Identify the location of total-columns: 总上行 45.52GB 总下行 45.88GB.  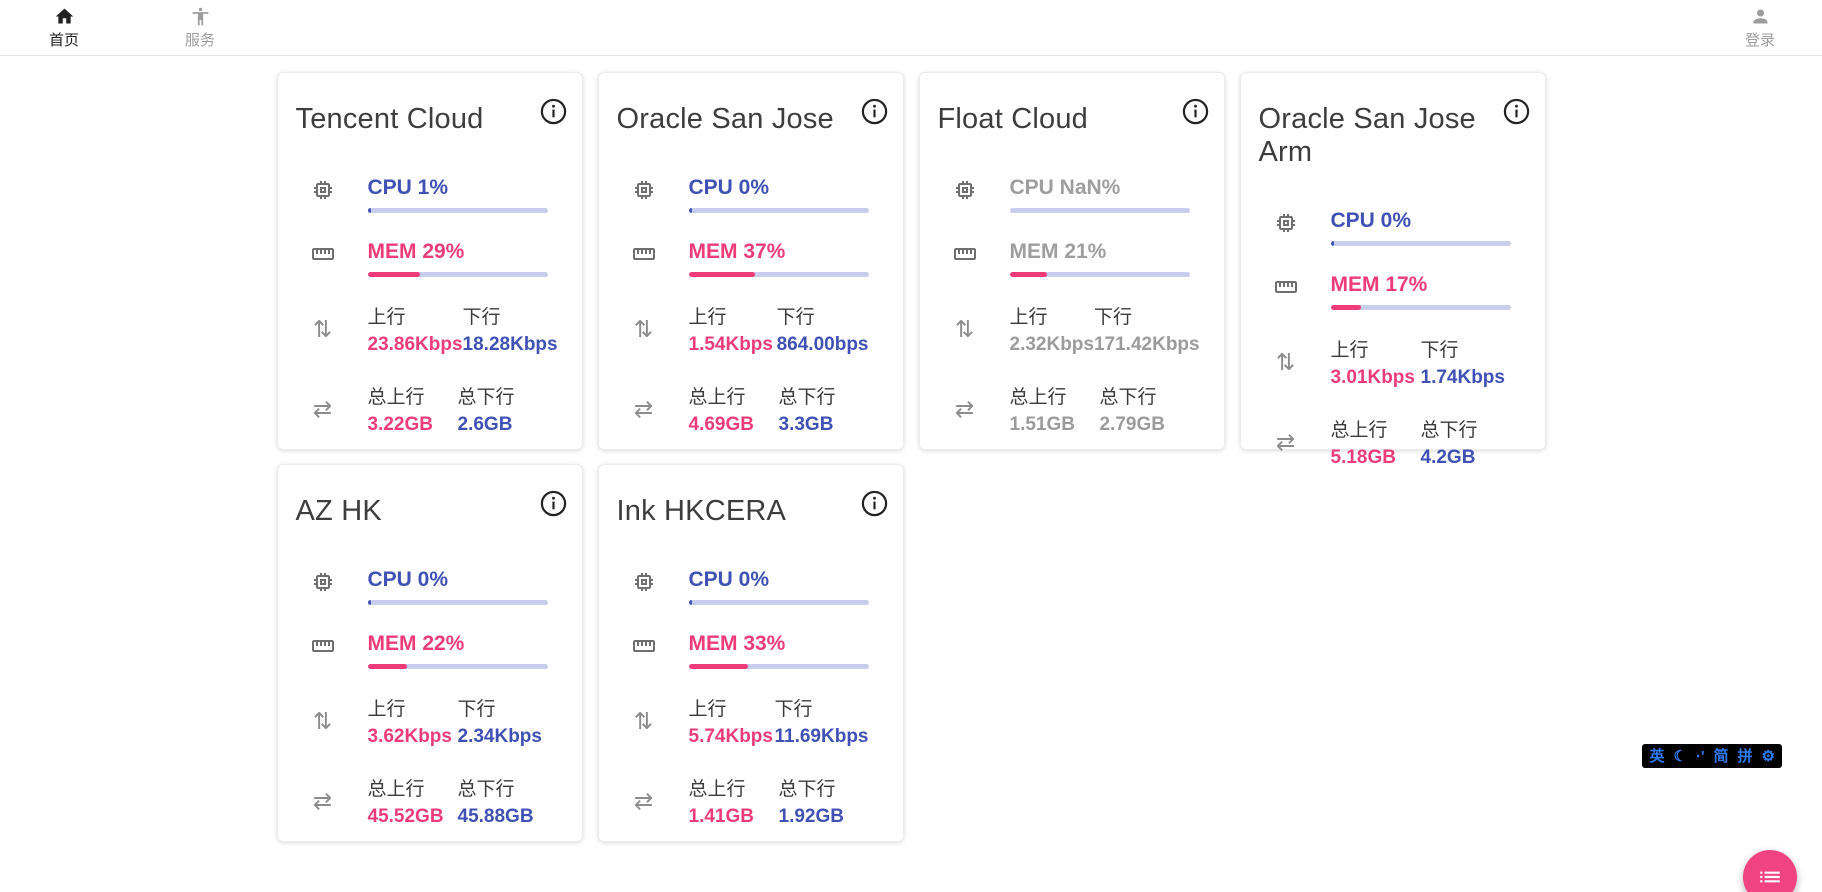
(458, 801).